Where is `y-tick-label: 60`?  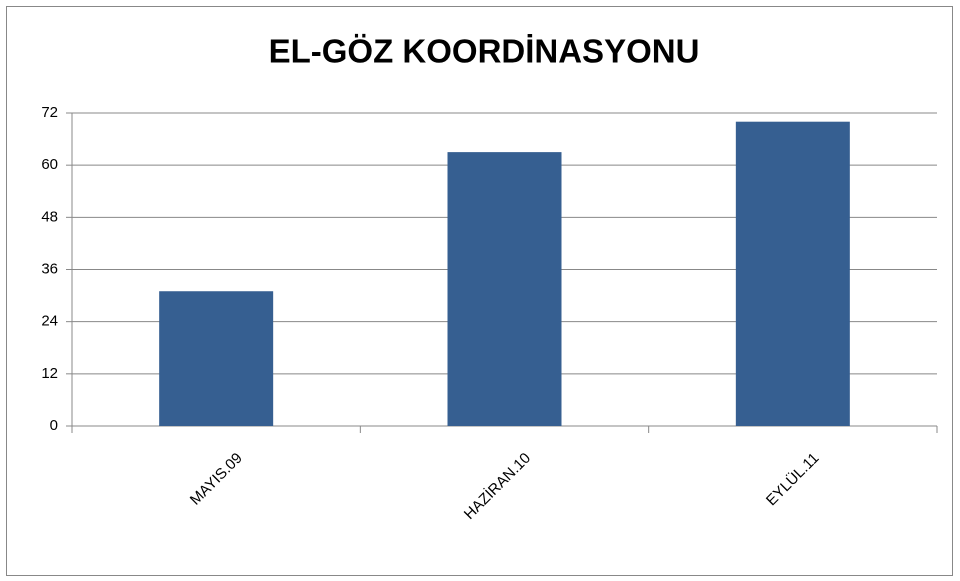
y-tick-label: 60 is located at coordinates (49, 164).